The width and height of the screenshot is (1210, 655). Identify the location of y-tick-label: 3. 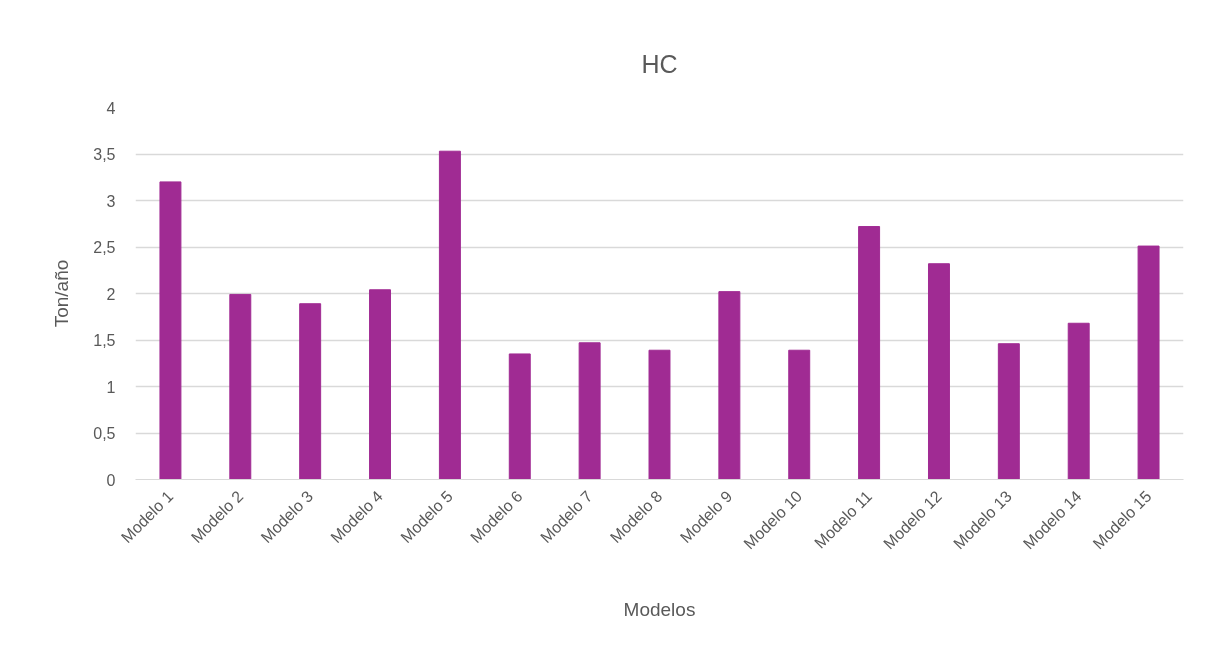
(111, 201).